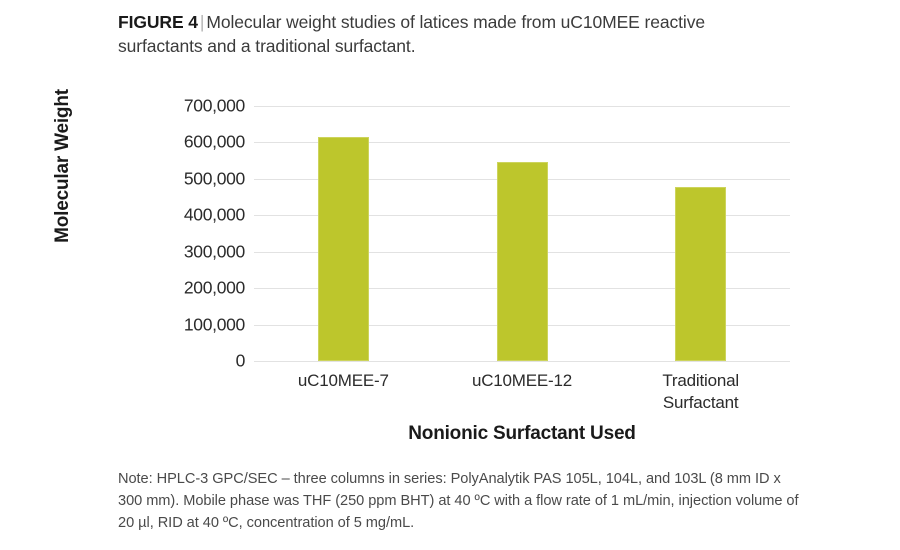 The height and width of the screenshot is (550, 900). What do you see at coordinates (240, 360) in the screenshot?
I see `y-axis-tick-label: 0` at bounding box center [240, 360].